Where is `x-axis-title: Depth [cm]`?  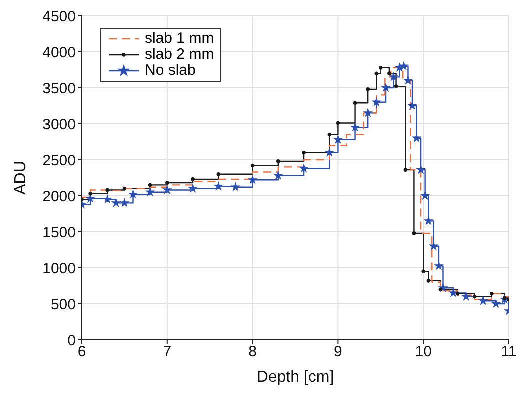 x-axis-title: Depth [cm] is located at coordinates (295, 377).